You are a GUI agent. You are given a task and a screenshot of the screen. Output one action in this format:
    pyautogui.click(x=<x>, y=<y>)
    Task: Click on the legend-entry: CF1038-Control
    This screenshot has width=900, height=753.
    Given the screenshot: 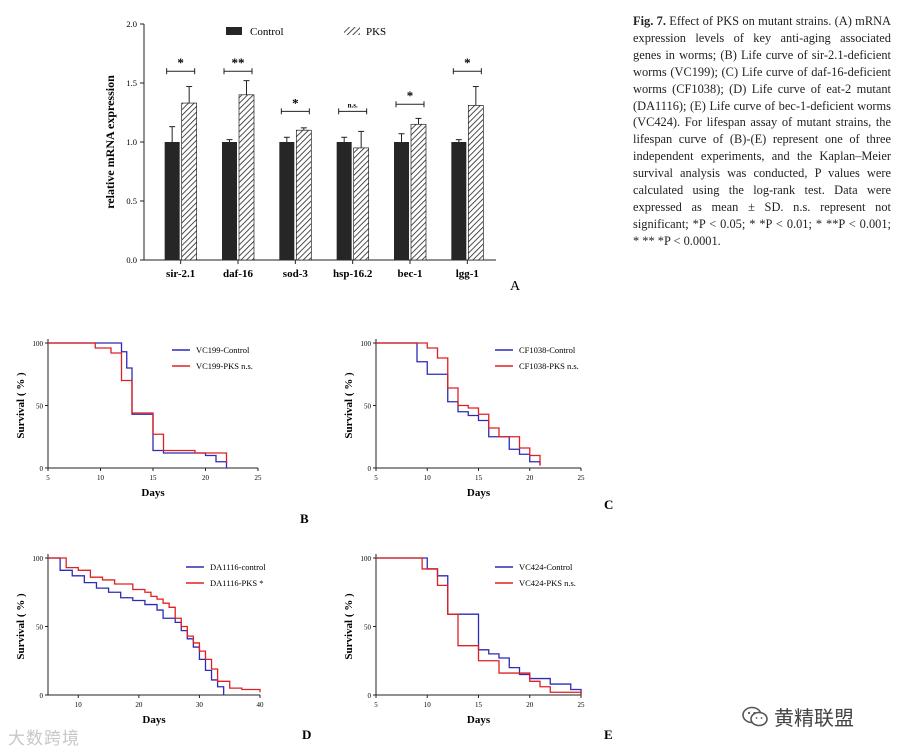 What is the action you would take?
    pyautogui.click(x=547, y=350)
    